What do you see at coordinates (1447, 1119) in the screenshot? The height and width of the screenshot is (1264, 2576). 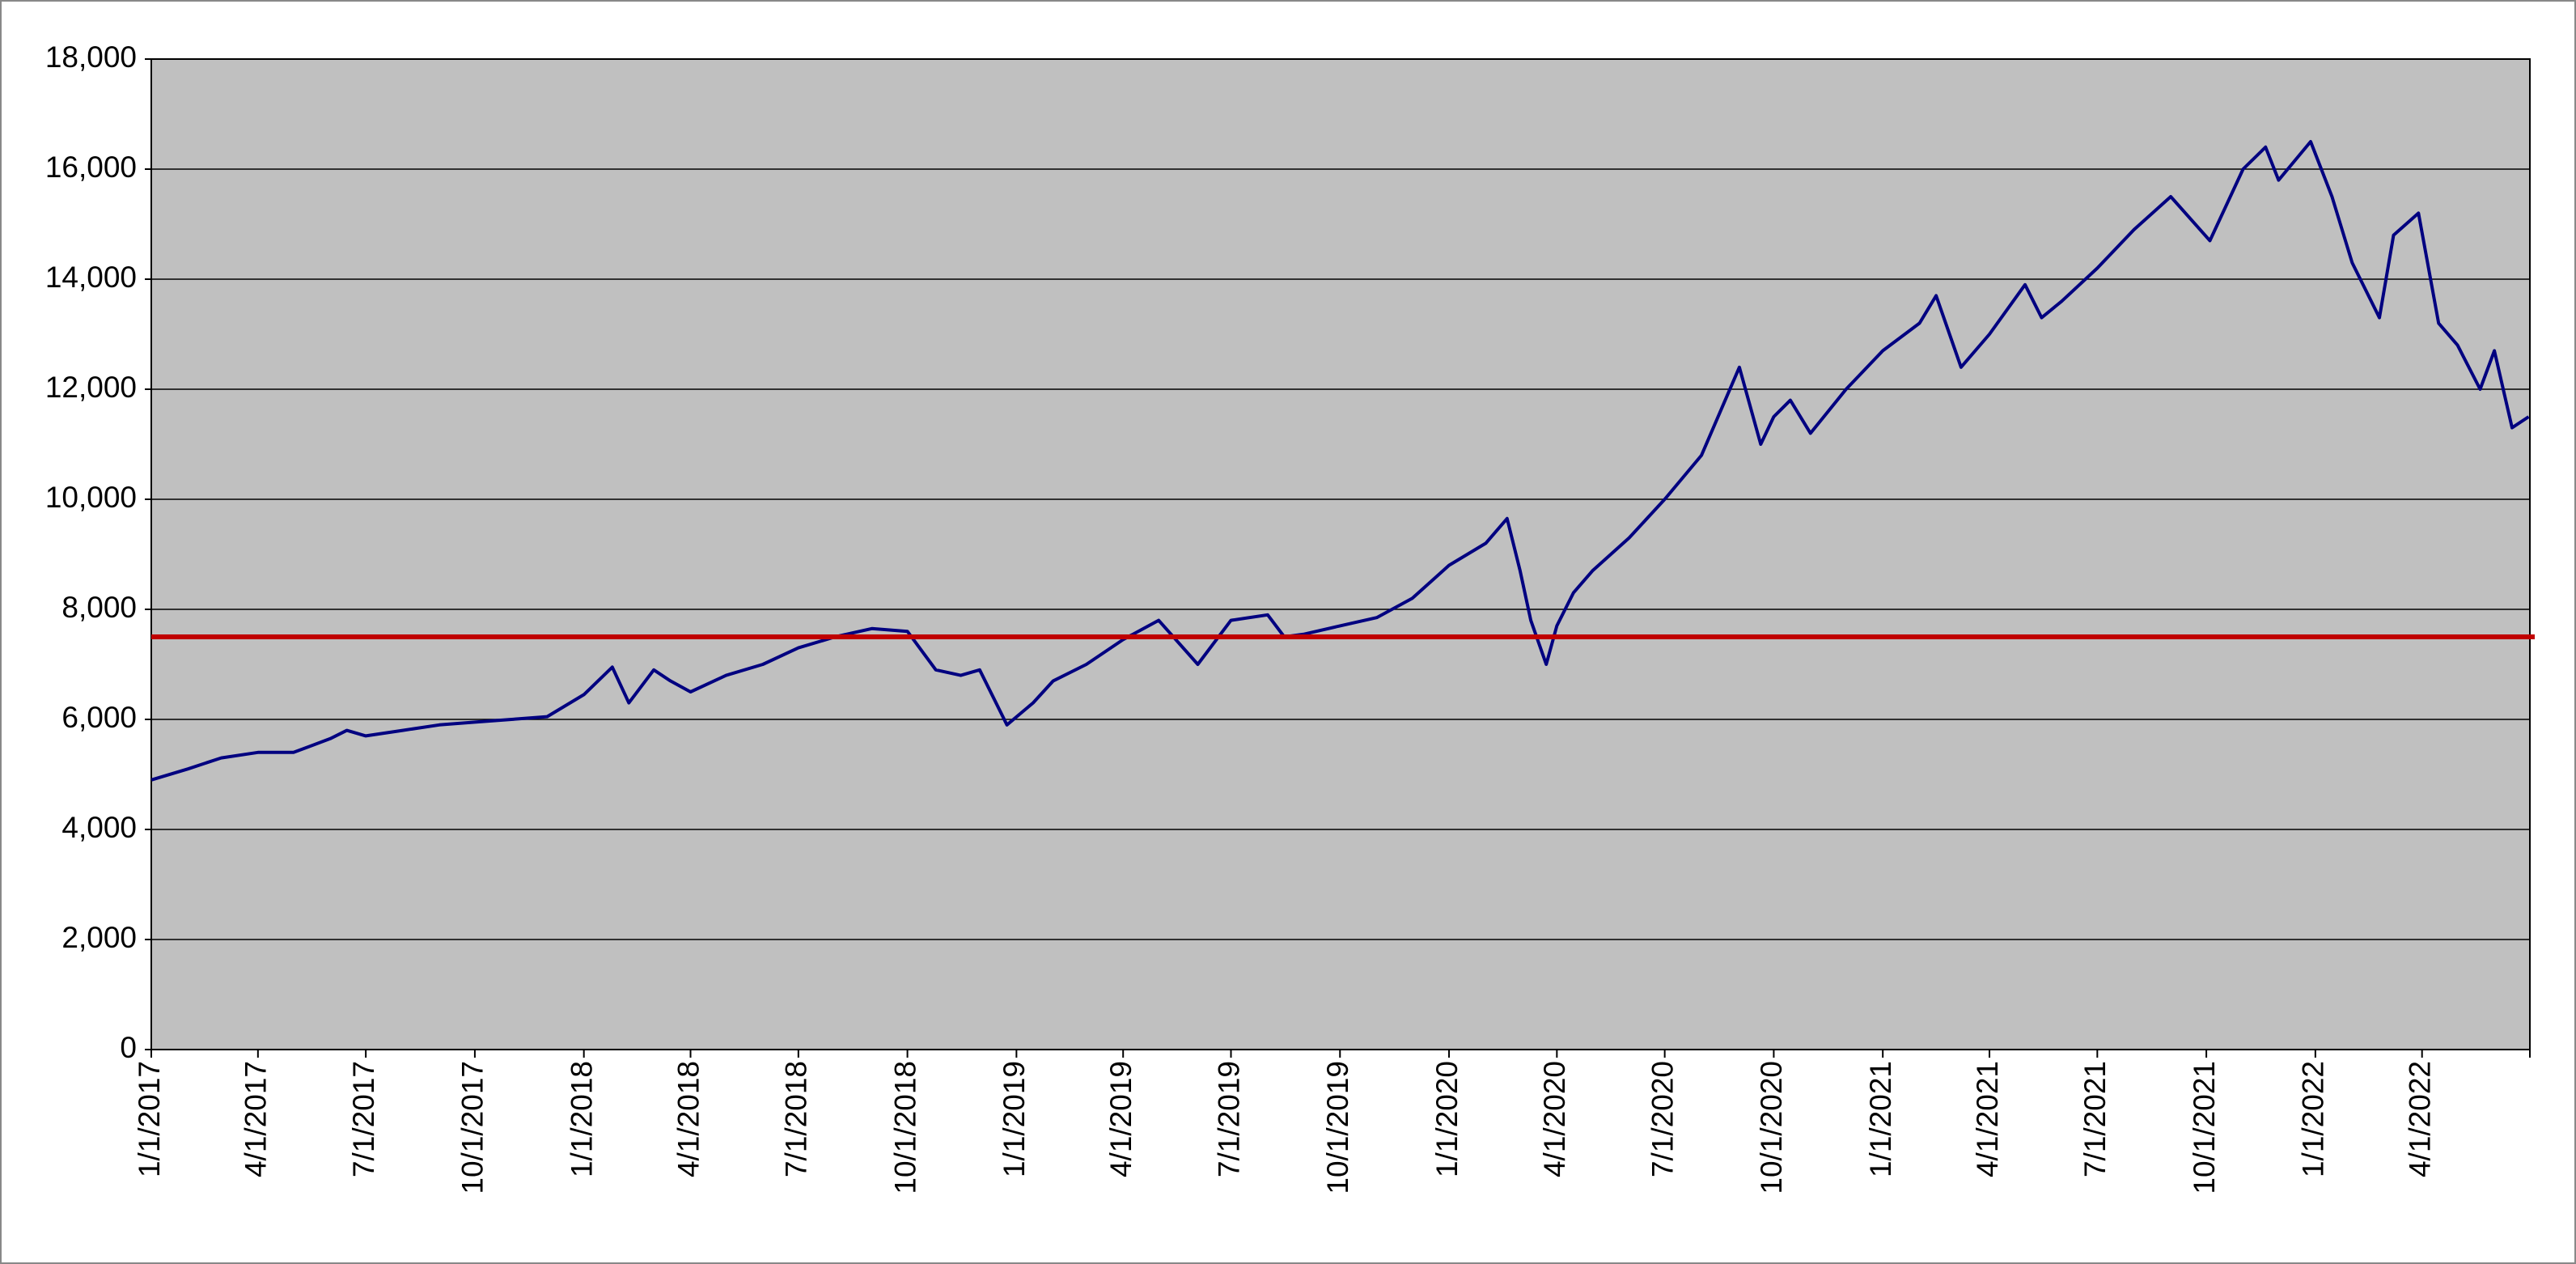 I see `x-tick-label: 1/1/2020` at bounding box center [1447, 1119].